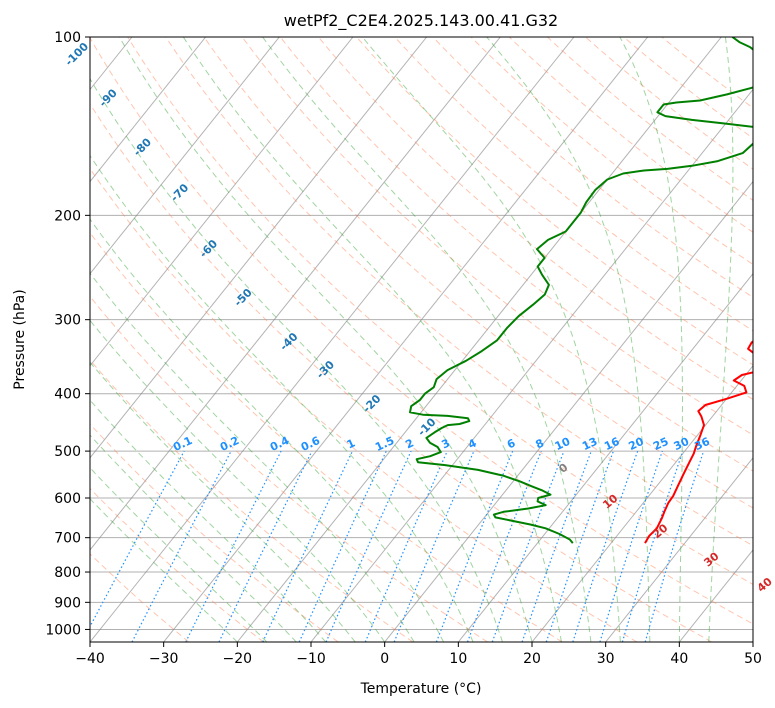 The image size is (775, 708). I want to click on x-tick-label: −30, so click(164, 659).